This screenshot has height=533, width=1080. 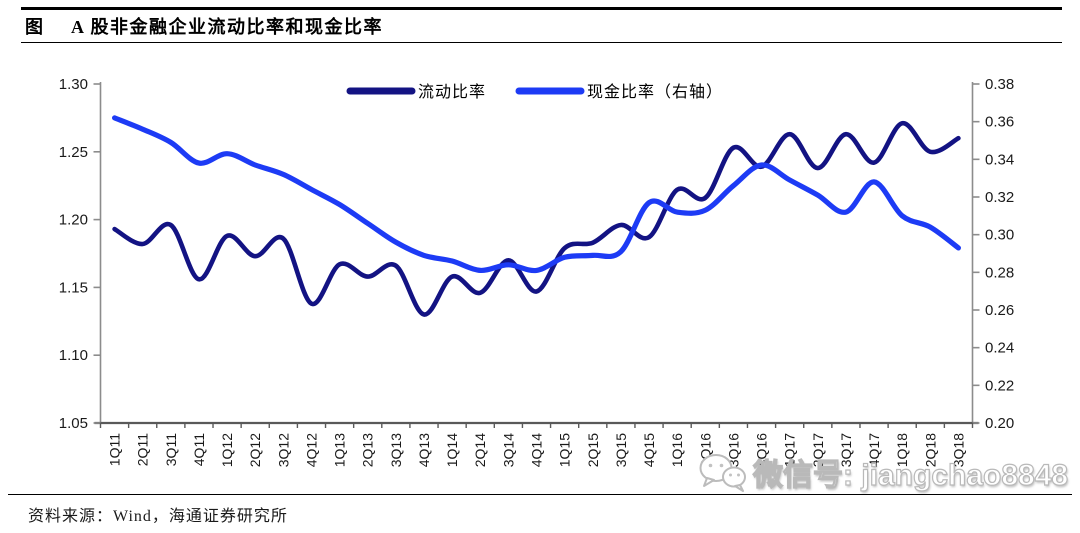 I want to click on x-axis-tick-label: 1Q16, so click(x=677, y=450).